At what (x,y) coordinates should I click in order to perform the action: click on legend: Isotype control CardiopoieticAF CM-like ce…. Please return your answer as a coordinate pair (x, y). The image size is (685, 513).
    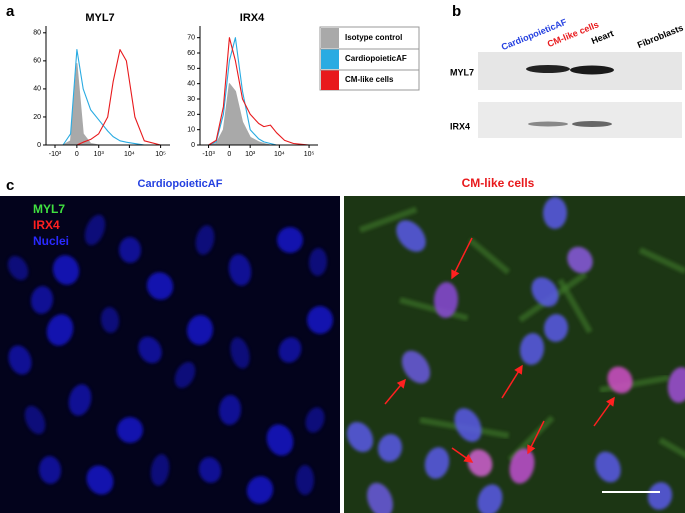
    Looking at the image, I should click on (369, 58).